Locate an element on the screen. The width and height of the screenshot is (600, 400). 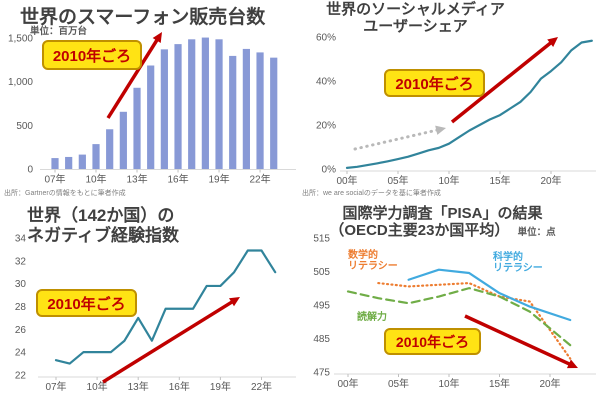
y-tick-label: 0 is located at coordinates (30, 170).